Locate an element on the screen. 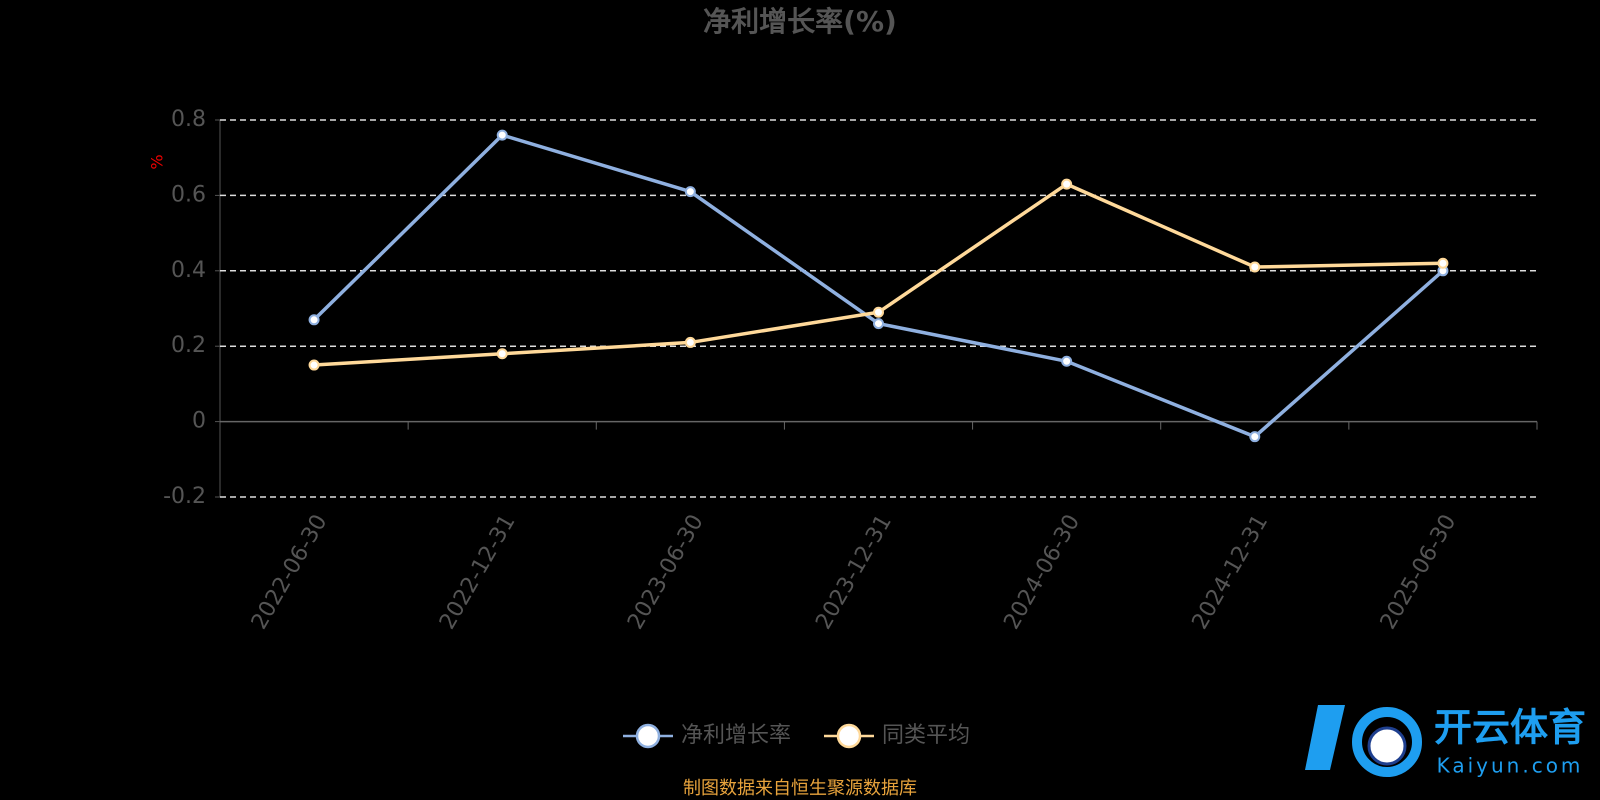 The image size is (1600, 800). watermark-site: Kaiyun.com is located at coordinates (1510, 766).